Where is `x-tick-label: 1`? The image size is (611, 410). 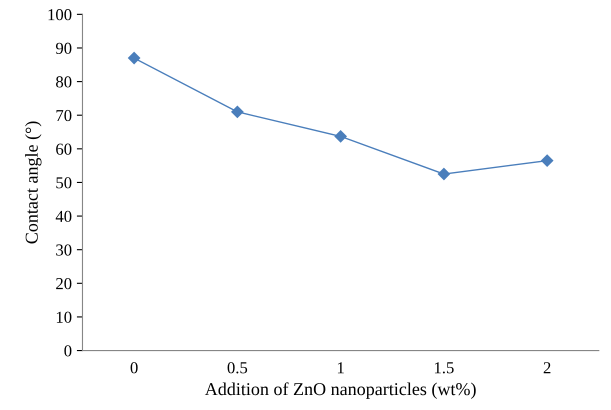 x-tick-label: 1 is located at coordinates (341, 368).